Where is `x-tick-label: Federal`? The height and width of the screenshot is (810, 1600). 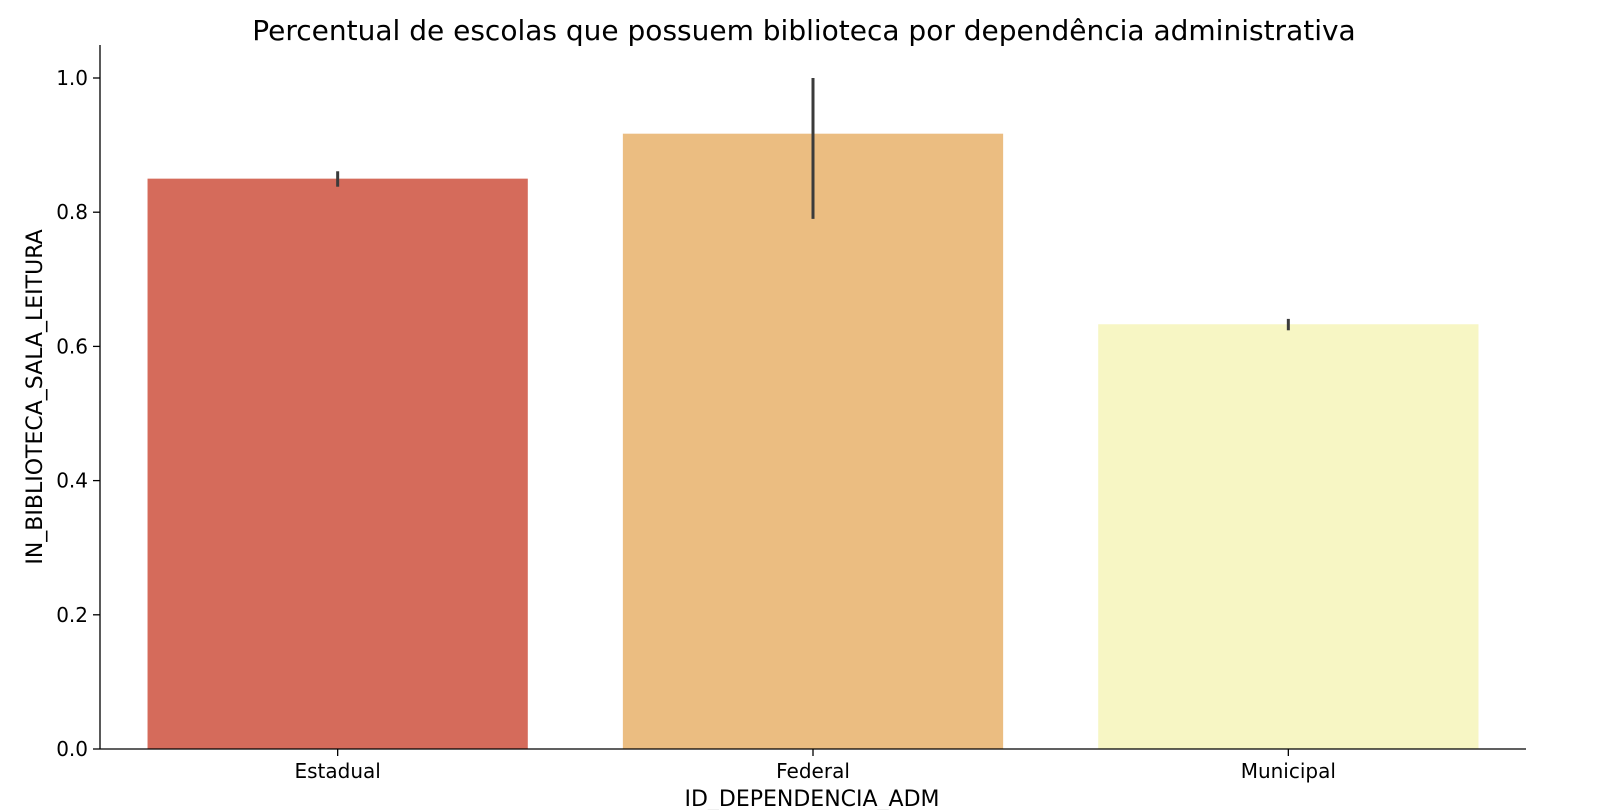 x-tick-label: Federal is located at coordinates (813, 771).